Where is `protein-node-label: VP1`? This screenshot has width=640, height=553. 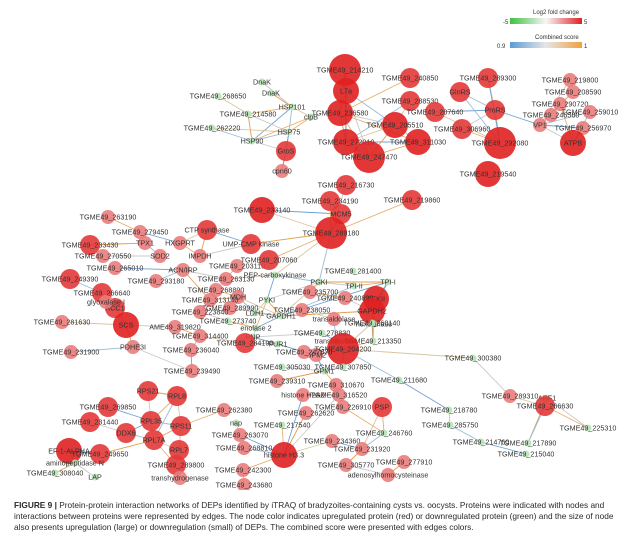 protein-node-label: VP1 is located at coordinates (540, 125).